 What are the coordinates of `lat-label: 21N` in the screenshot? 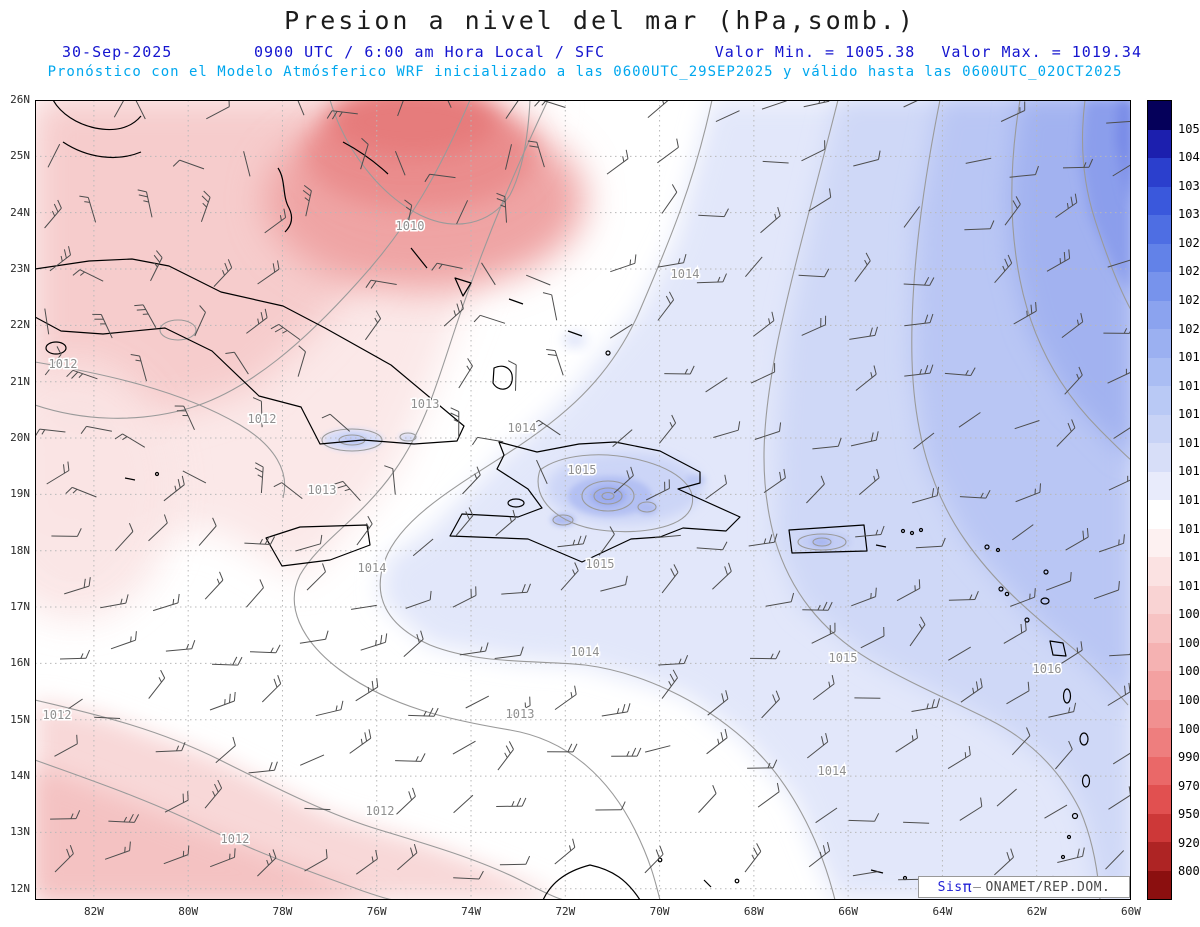 It's located at (20, 381).